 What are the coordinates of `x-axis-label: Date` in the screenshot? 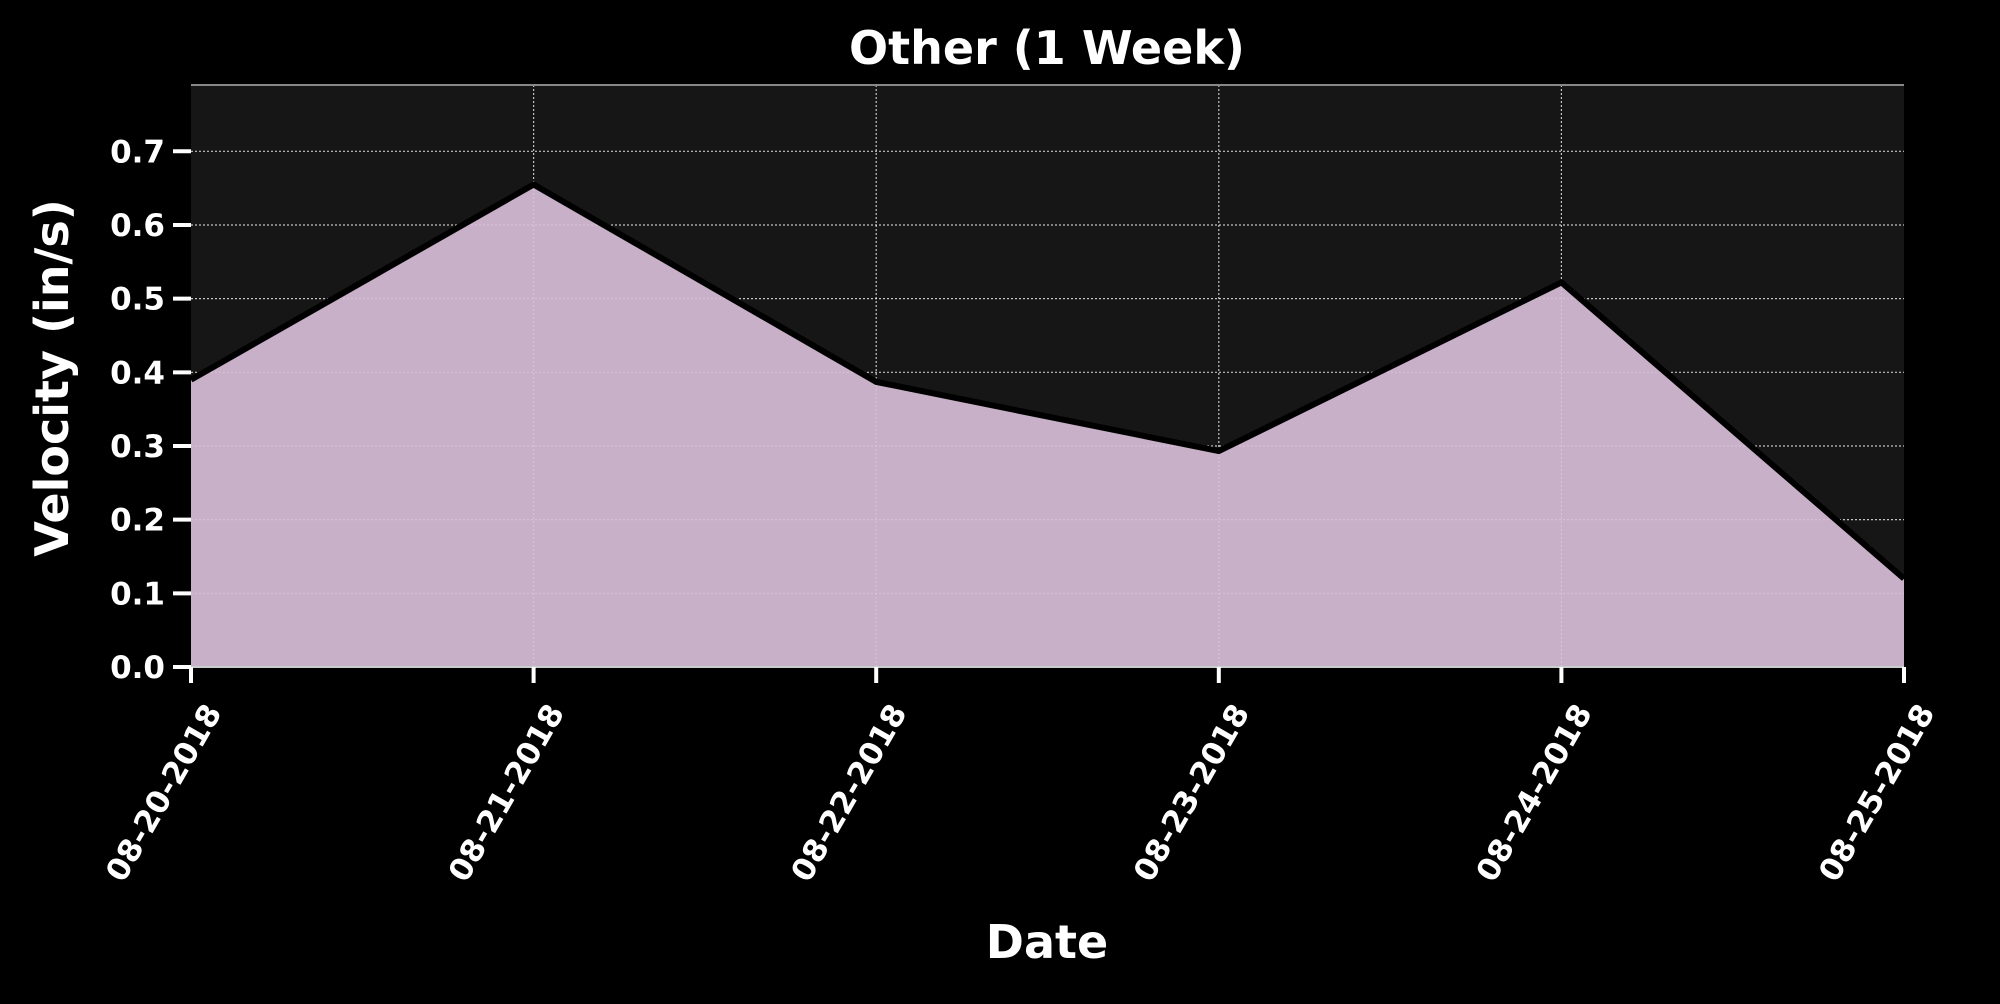 It's located at (1047, 942).